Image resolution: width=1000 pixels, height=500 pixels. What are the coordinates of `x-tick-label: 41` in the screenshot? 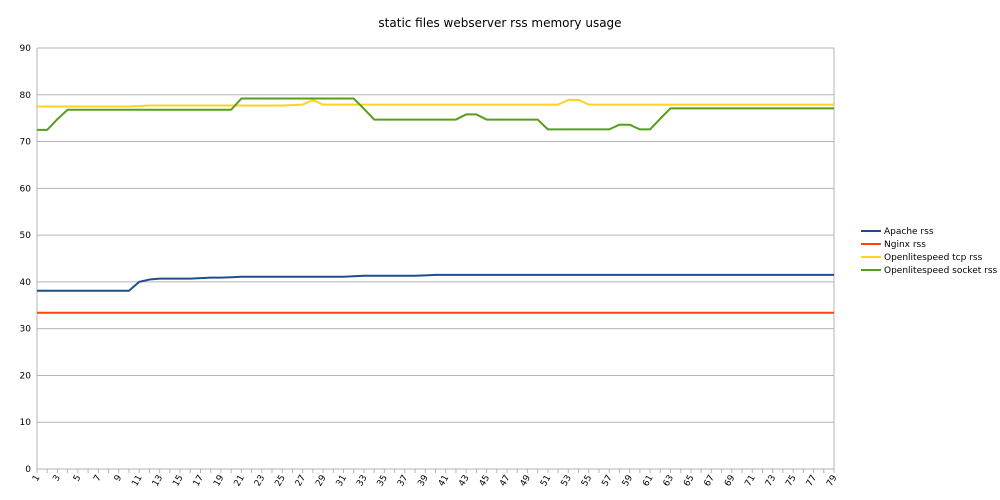 It's located at (444, 481).